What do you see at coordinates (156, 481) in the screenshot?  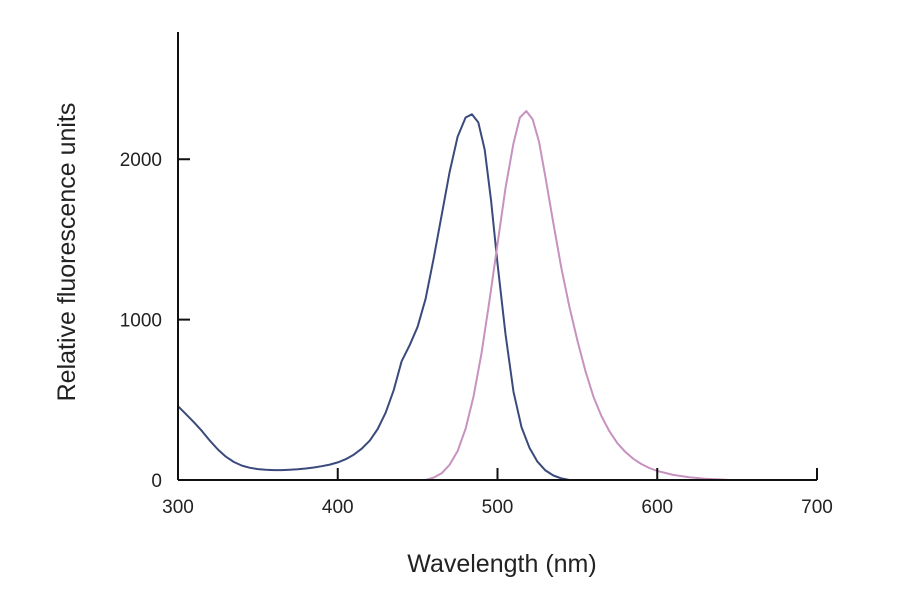 I see `y-tick-label: 0` at bounding box center [156, 481].